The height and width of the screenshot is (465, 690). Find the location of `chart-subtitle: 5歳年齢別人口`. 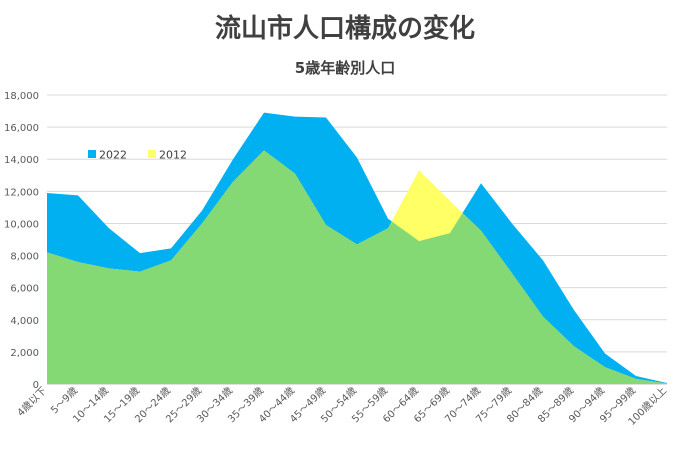

chart-subtitle: 5歳年齢別人口 is located at coordinates (345, 68).